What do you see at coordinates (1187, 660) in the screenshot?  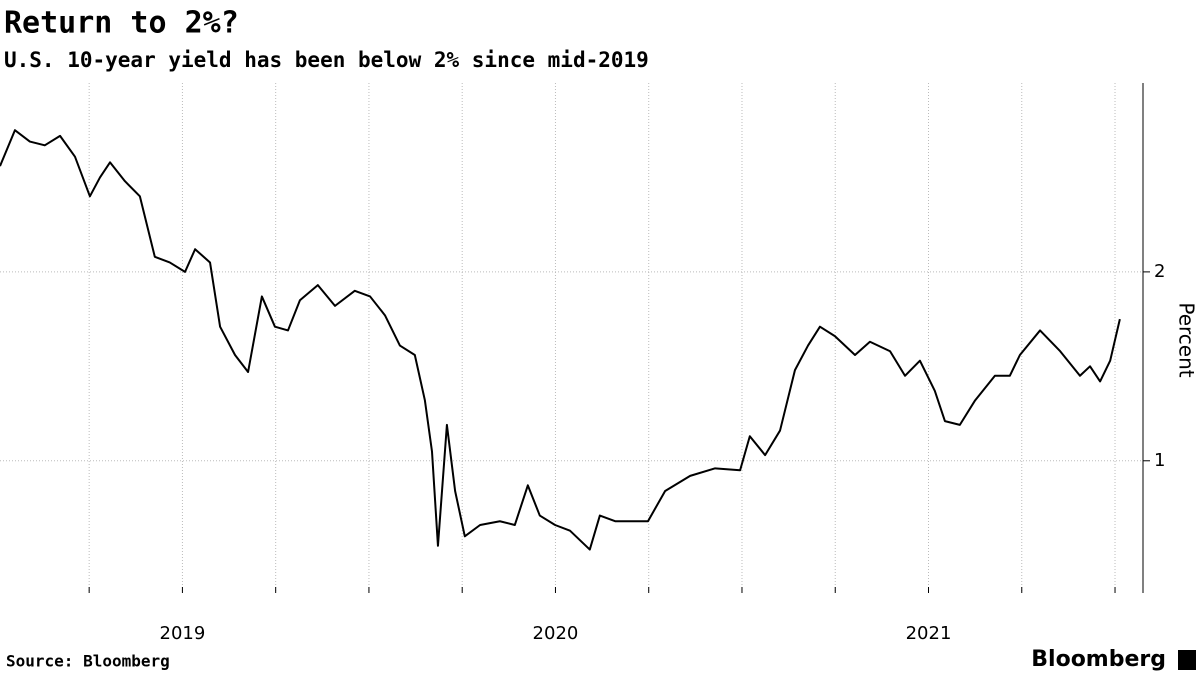 I see `brand-icon` at bounding box center [1187, 660].